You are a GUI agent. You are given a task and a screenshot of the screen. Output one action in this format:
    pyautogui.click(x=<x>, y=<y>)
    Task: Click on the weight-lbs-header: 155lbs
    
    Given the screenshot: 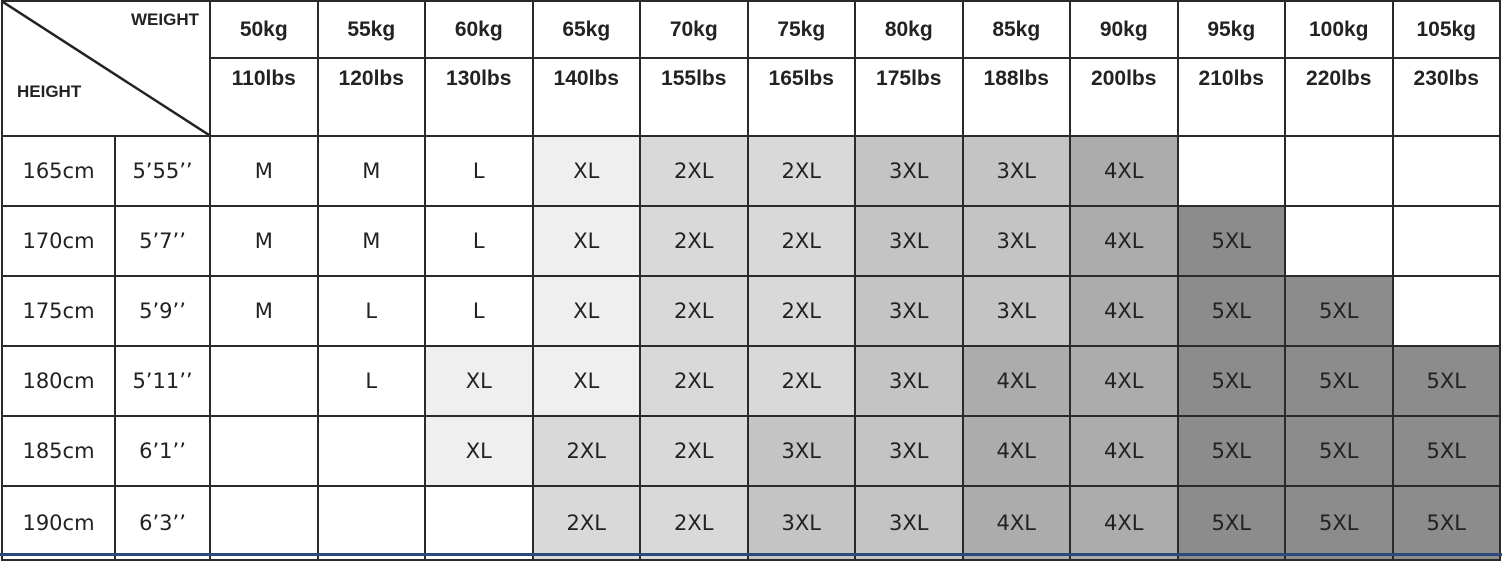 What is the action you would take?
    pyautogui.click(x=694, y=97)
    